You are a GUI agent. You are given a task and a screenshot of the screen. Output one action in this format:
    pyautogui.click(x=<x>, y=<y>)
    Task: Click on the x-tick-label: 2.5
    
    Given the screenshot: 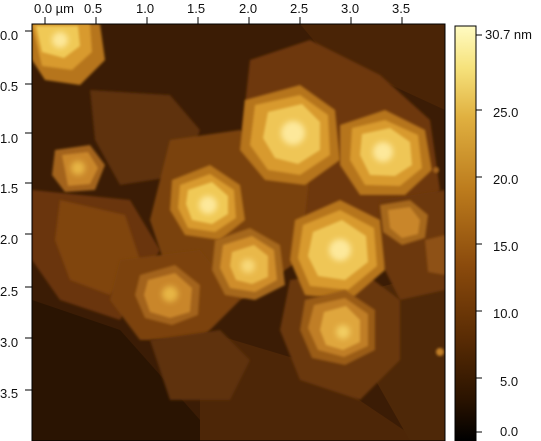 What is the action you would take?
    pyautogui.click(x=299, y=8)
    